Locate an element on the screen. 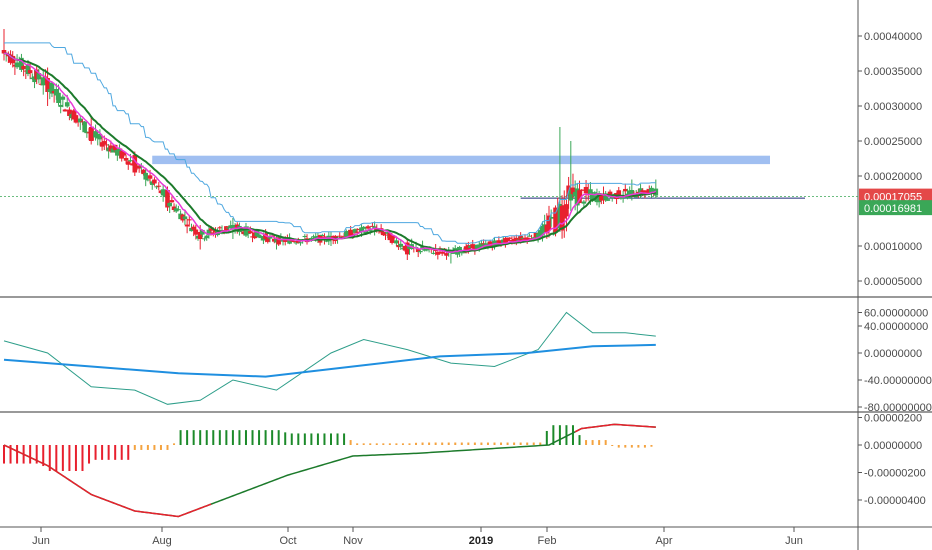  time-tick-label: Oct is located at coordinates (287, 541).